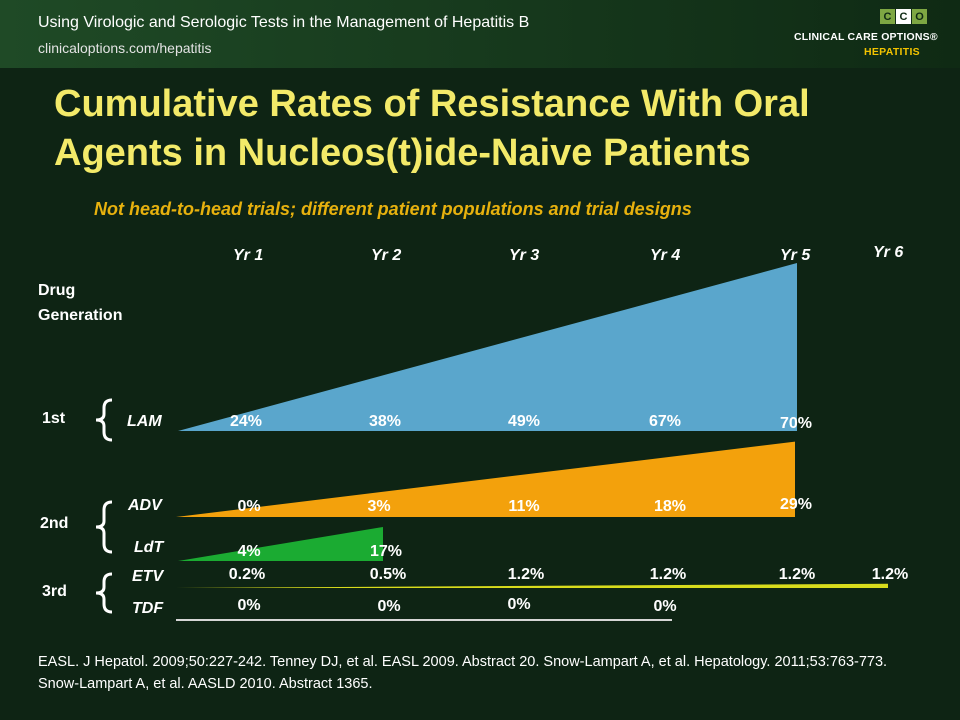 The width and height of the screenshot is (960, 720). What do you see at coordinates (247, 574) in the screenshot?
I see `data-label-etv: 0.2%` at bounding box center [247, 574].